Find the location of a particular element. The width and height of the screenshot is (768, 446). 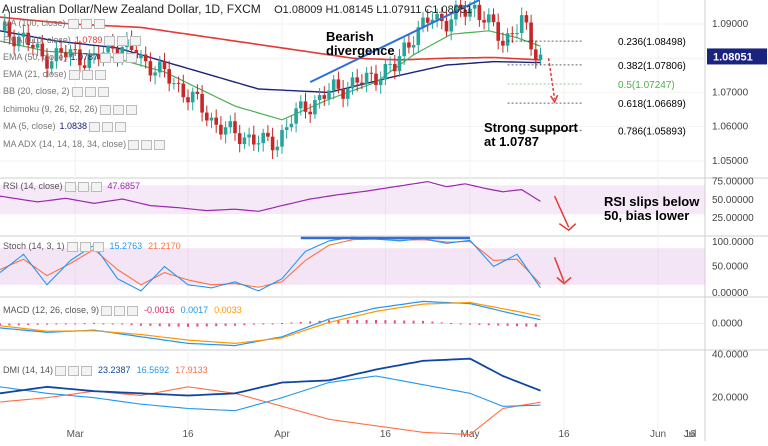

projection-arrow is located at coordinates (551, 79).